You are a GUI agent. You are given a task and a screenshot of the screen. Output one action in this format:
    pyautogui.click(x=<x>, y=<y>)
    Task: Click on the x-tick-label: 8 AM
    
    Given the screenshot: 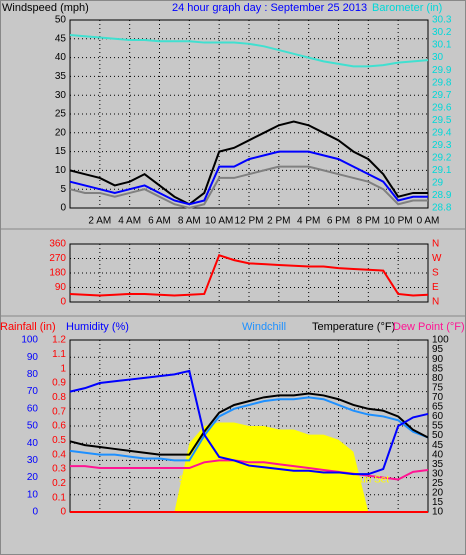 What is the action you would take?
    pyautogui.click(x=189, y=221)
    